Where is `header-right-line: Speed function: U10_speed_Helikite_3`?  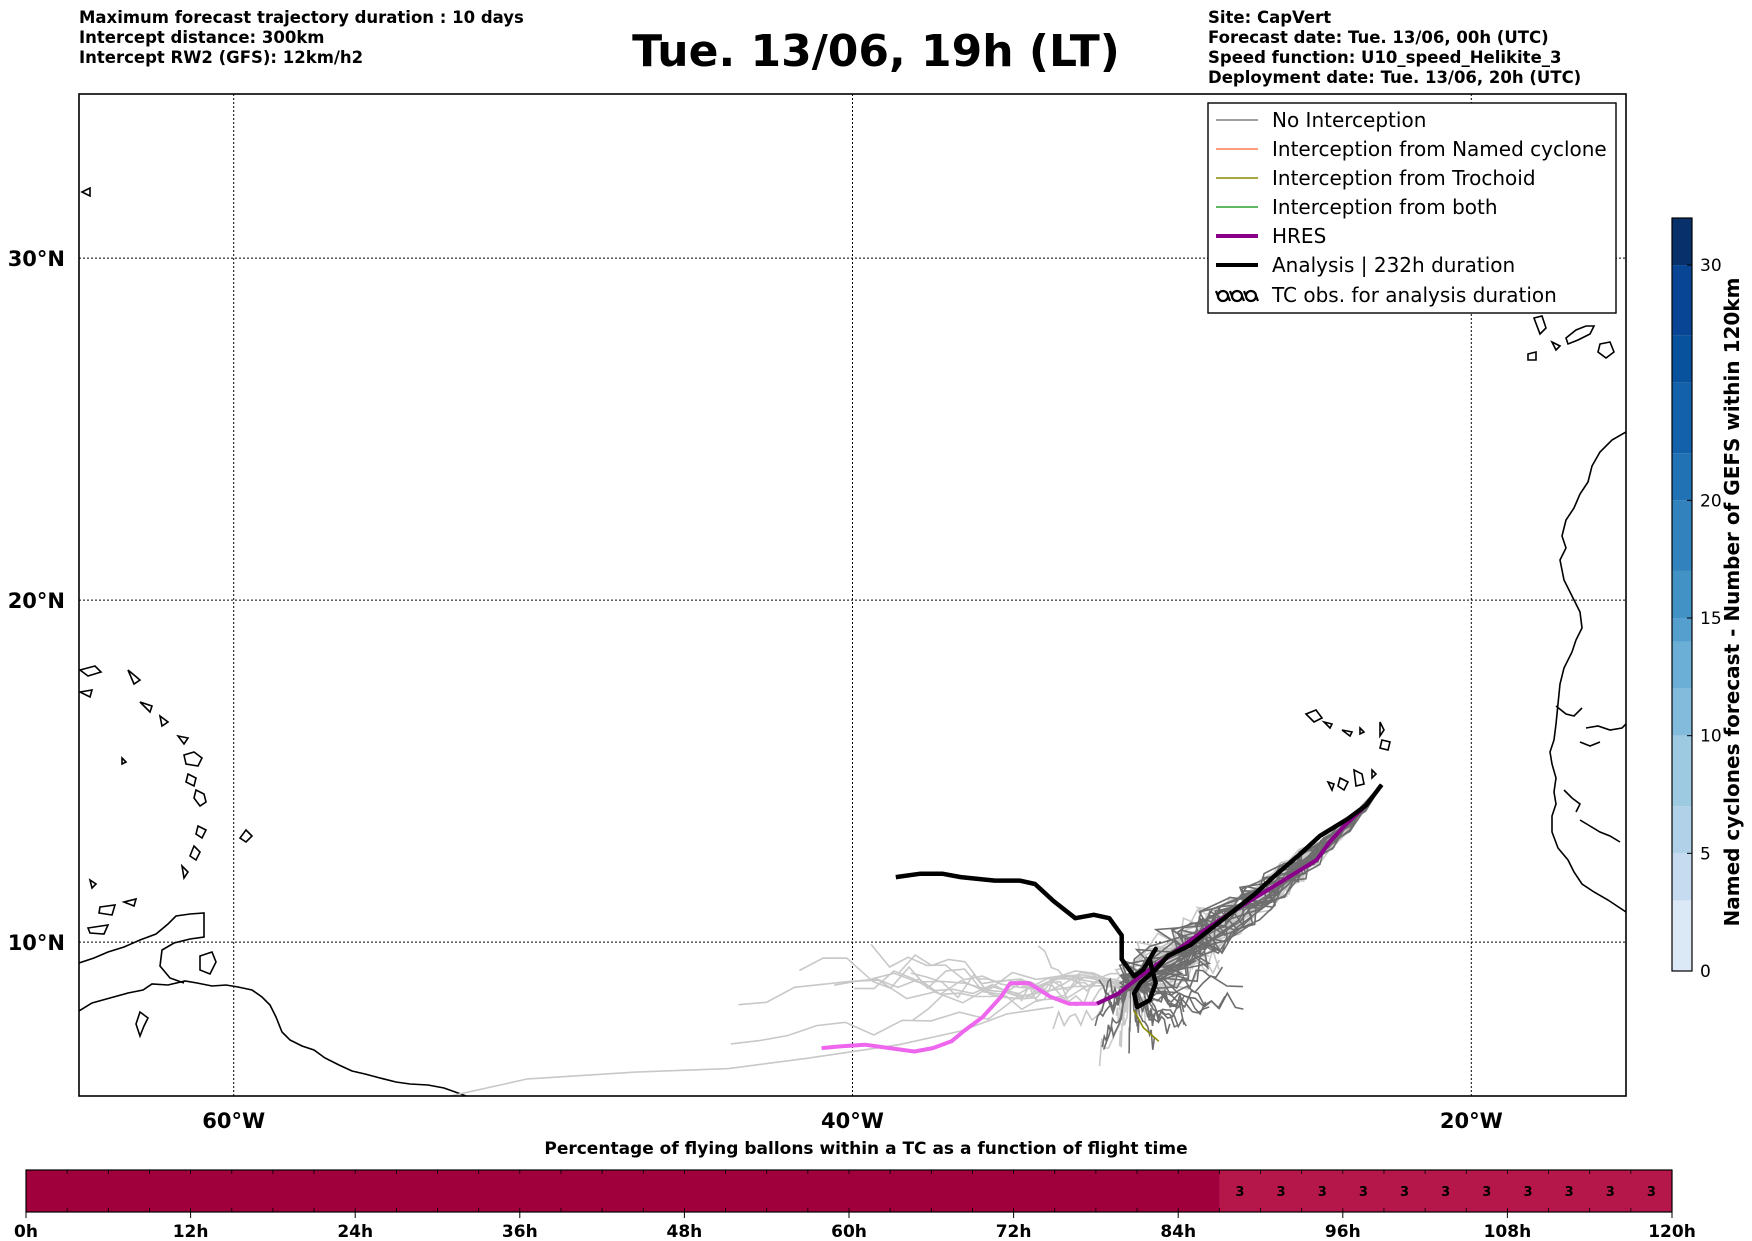
header-right-line: Speed function: U10_speed_Helikite_3 is located at coordinates (1385, 57).